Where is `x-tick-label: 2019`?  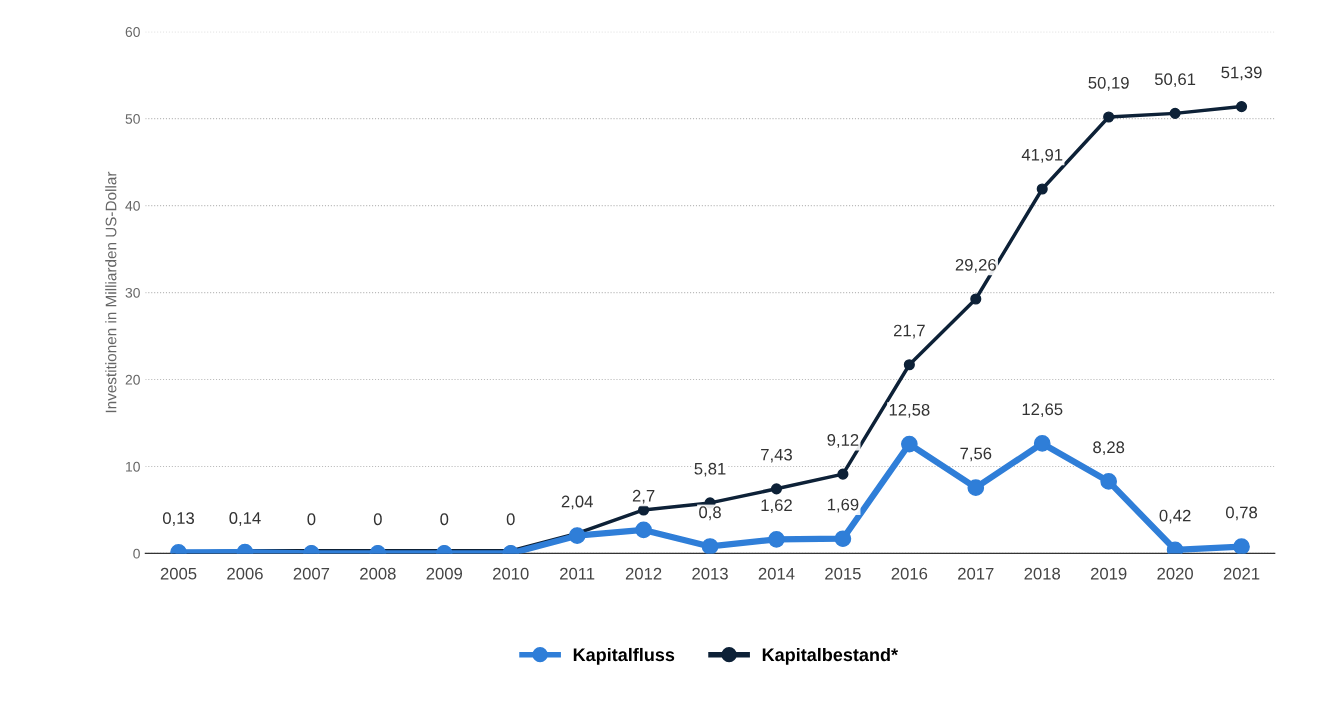
x-tick-label: 2019 is located at coordinates (1108, 573).